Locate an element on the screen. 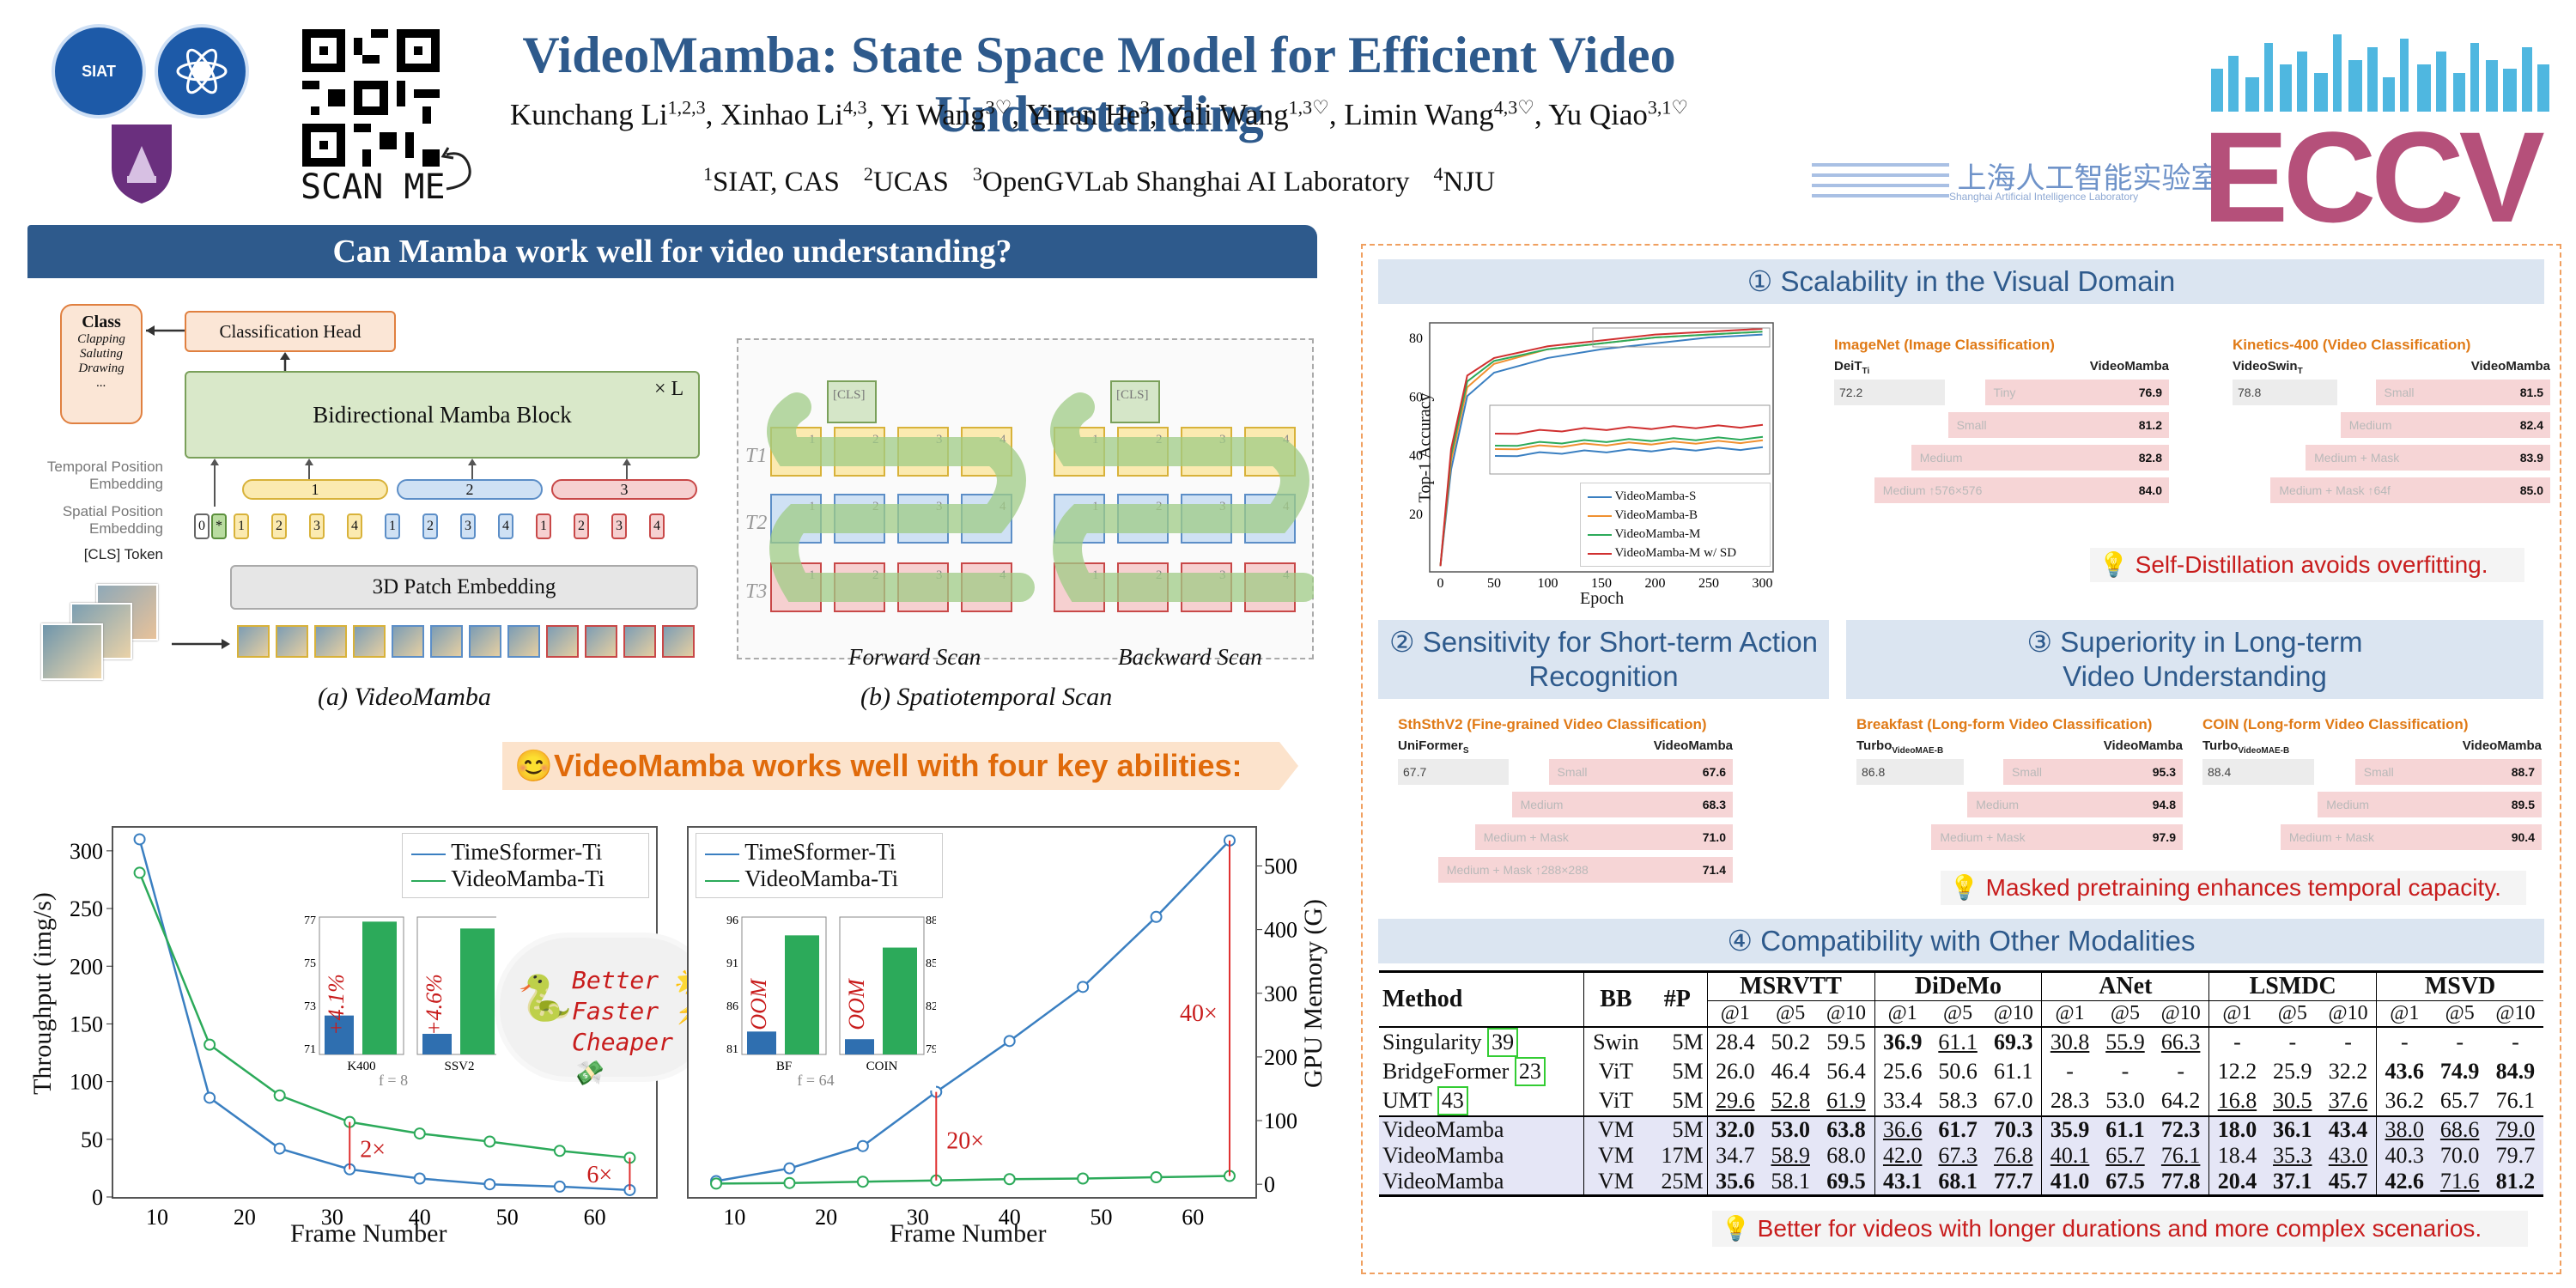 This screenshot has width=2576, height=1288. memory-legend: TimeSformer-Ti VideoMamba-Ti is located at coordinates (819, 865).